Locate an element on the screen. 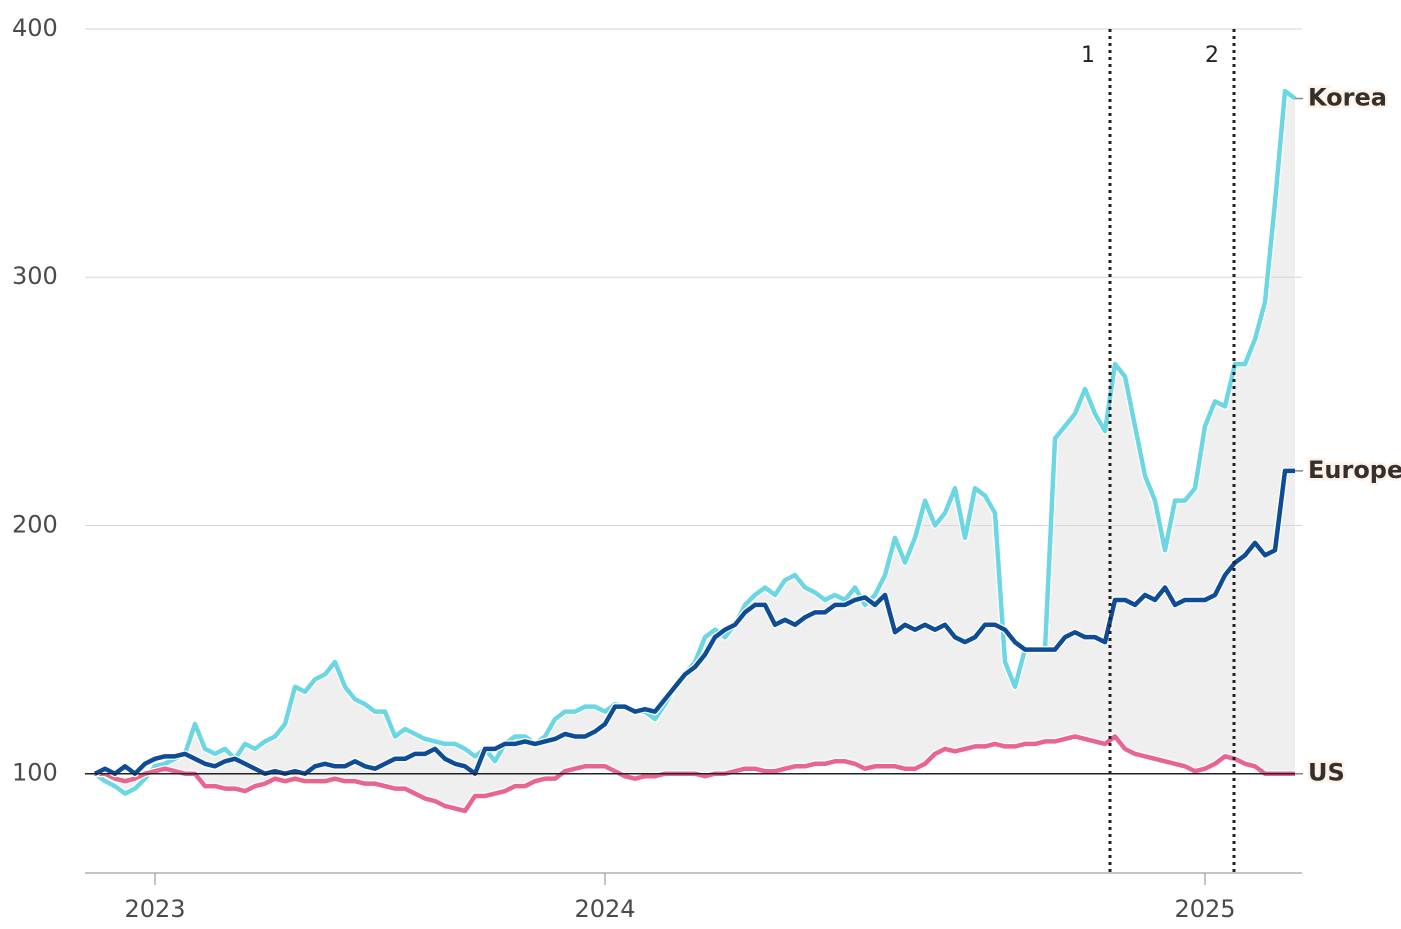  annotation-label: 2 is located at coordinates (1212, 55).